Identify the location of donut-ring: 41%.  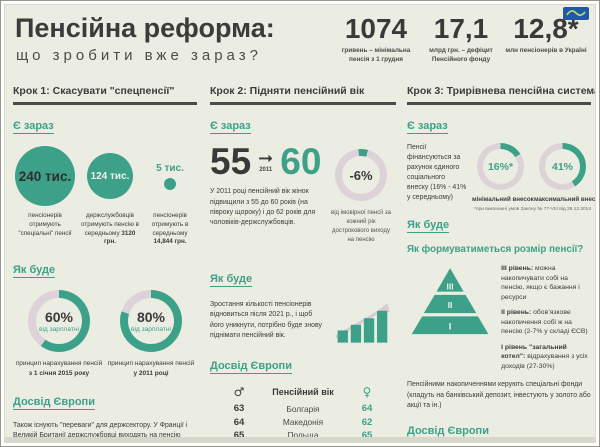
(562, 166).